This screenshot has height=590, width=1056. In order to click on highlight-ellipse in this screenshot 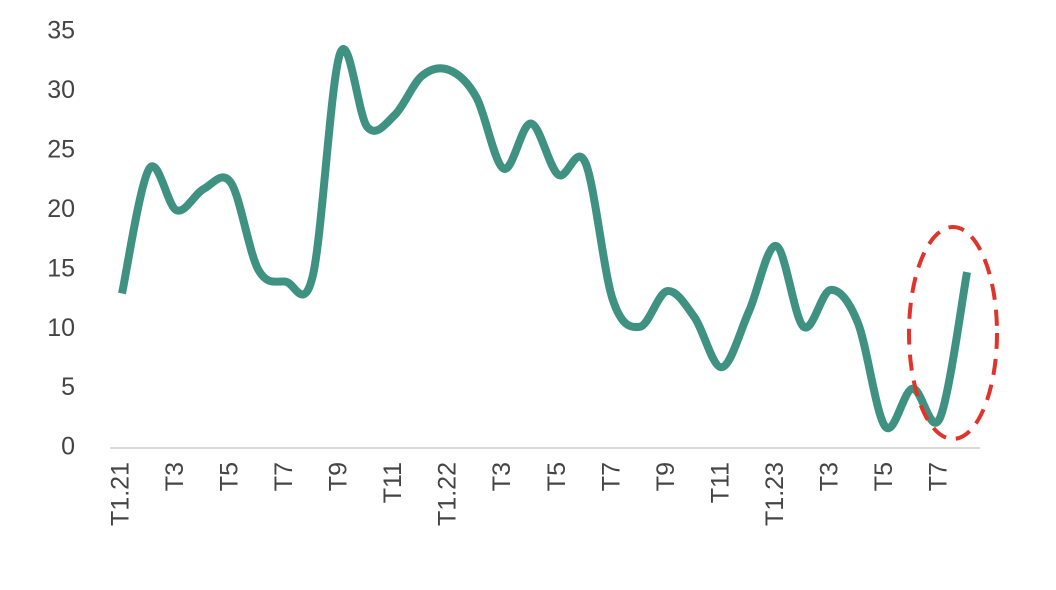, I will do `click(953, 333)`.